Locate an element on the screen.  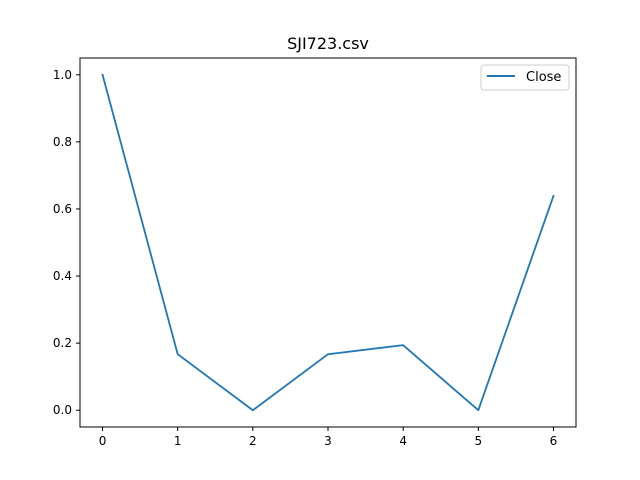
y-tick-label: 0.8 is located at coordinates (62, 142).